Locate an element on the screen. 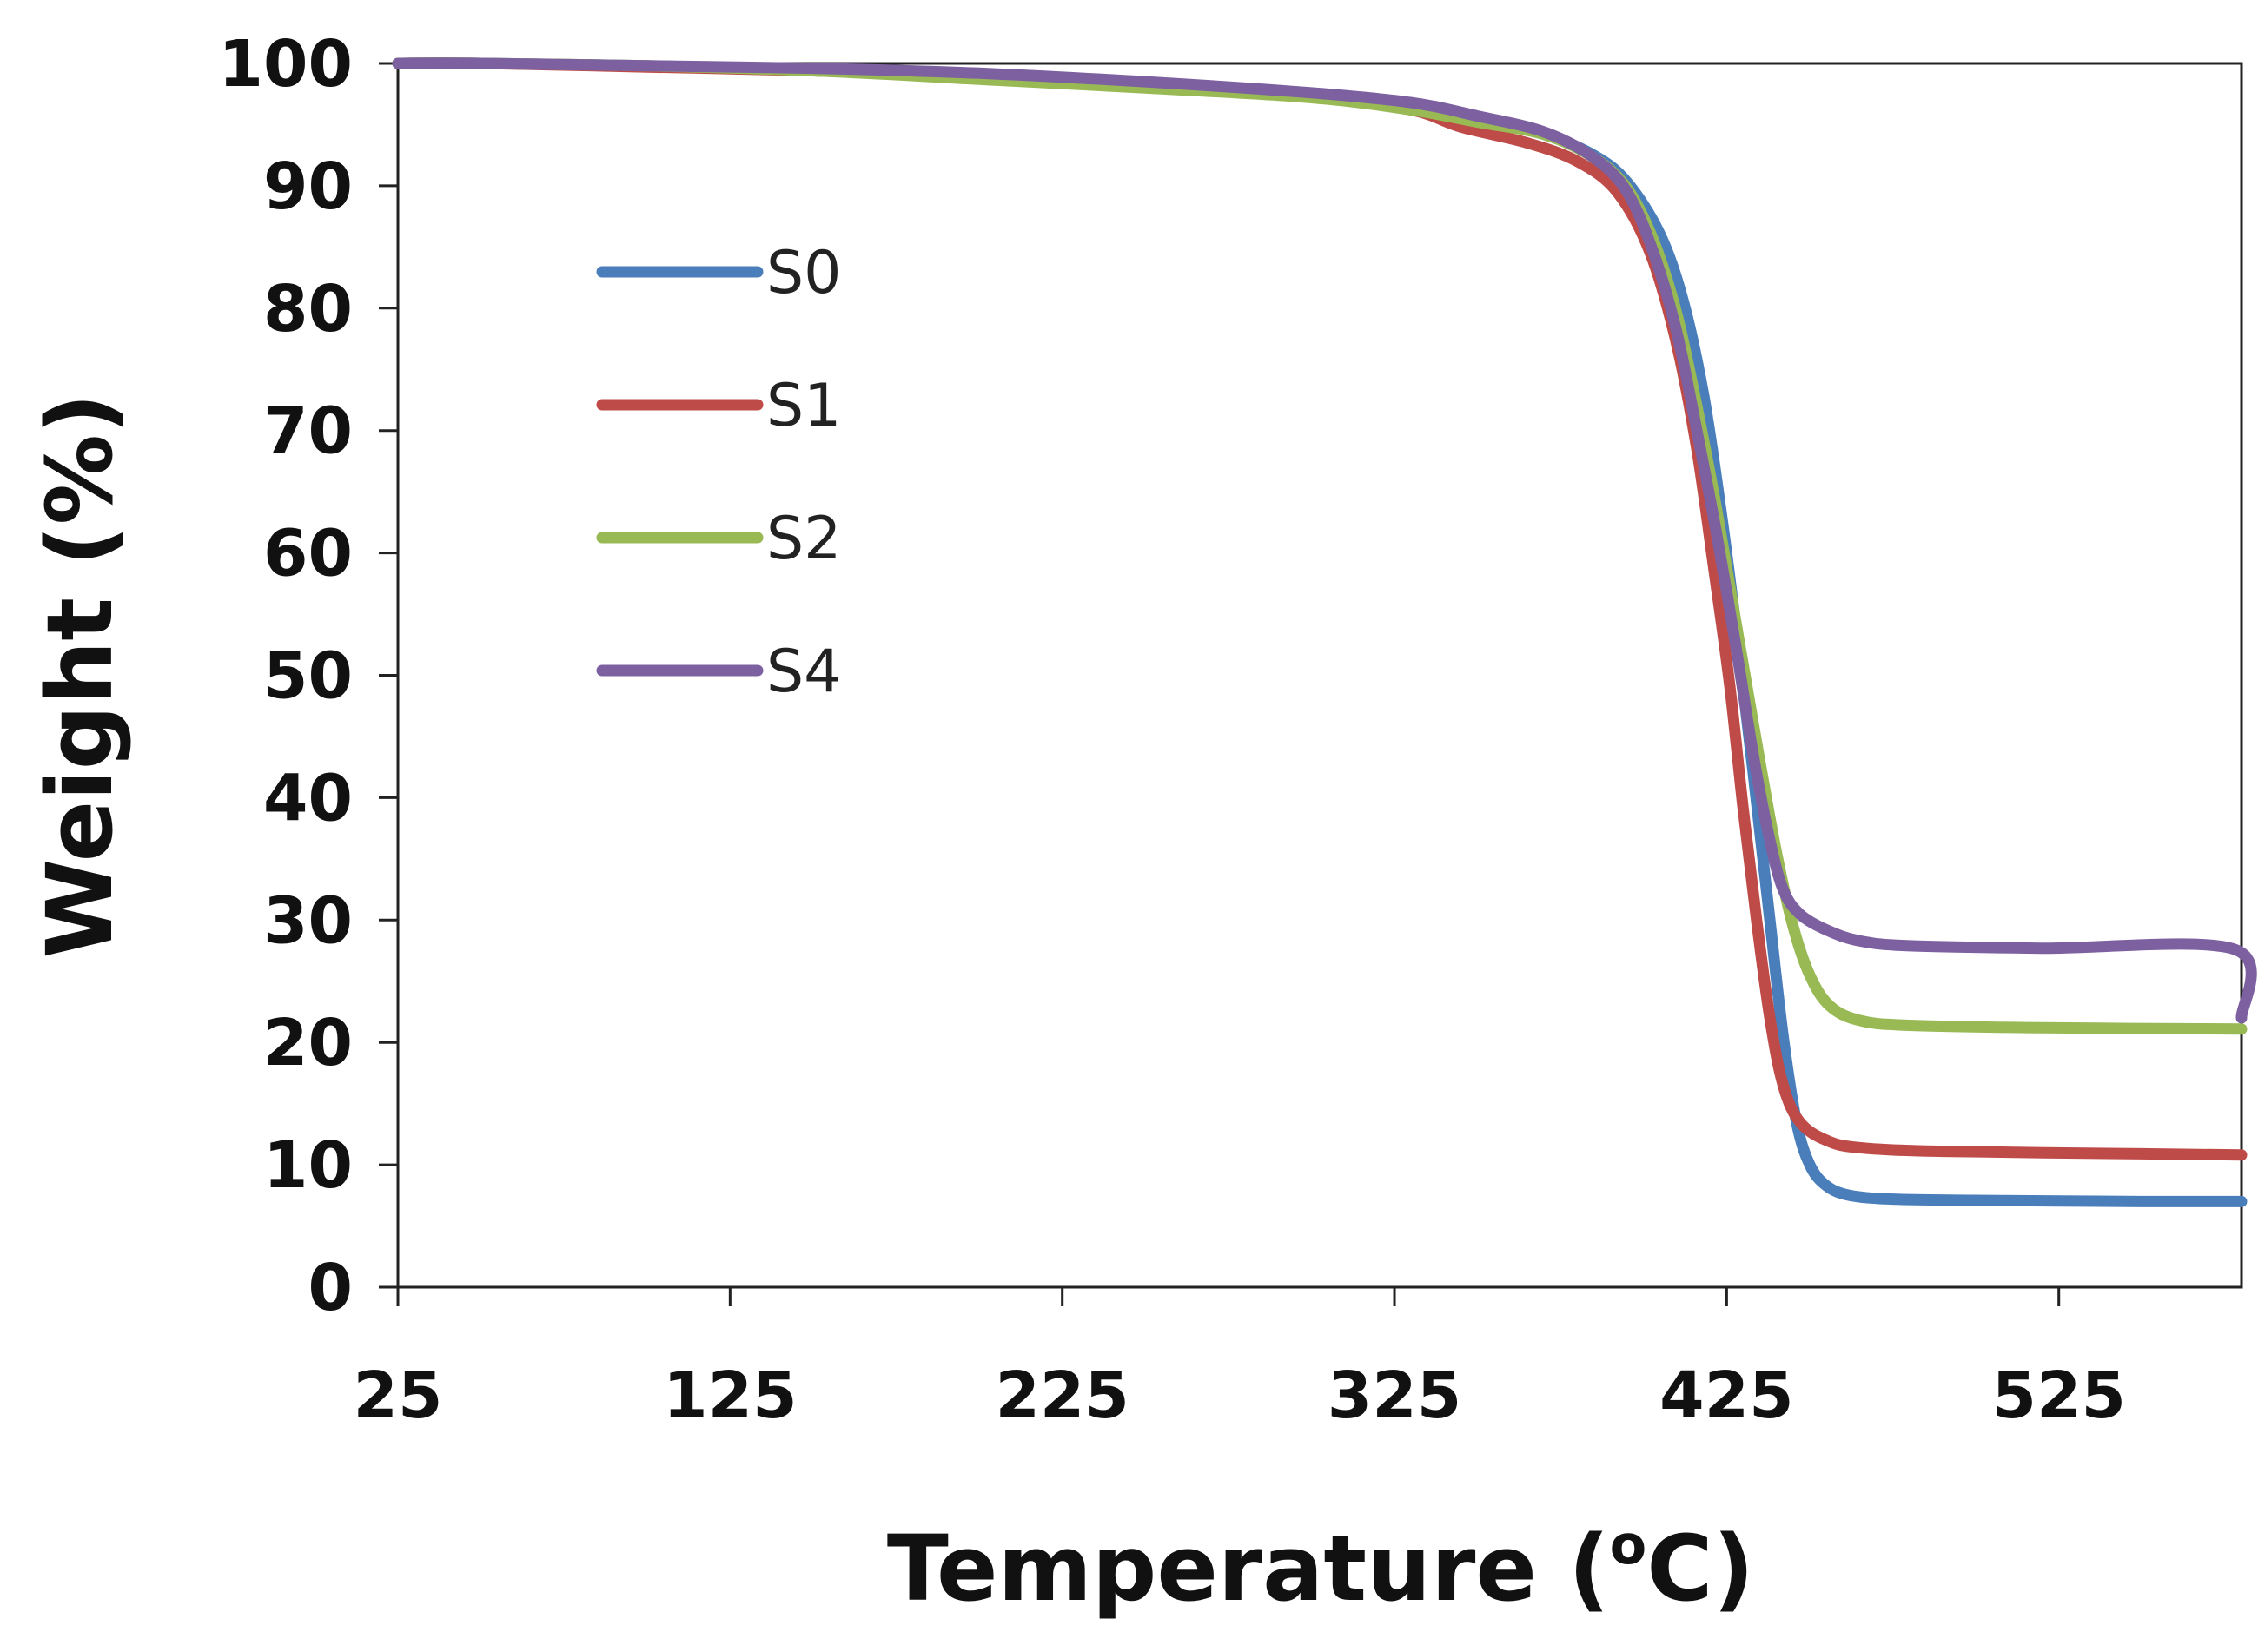 This screenshot has width=2265, height=1652. legend: S0 S1 S2 S4 is located at coordinates (718, 472).